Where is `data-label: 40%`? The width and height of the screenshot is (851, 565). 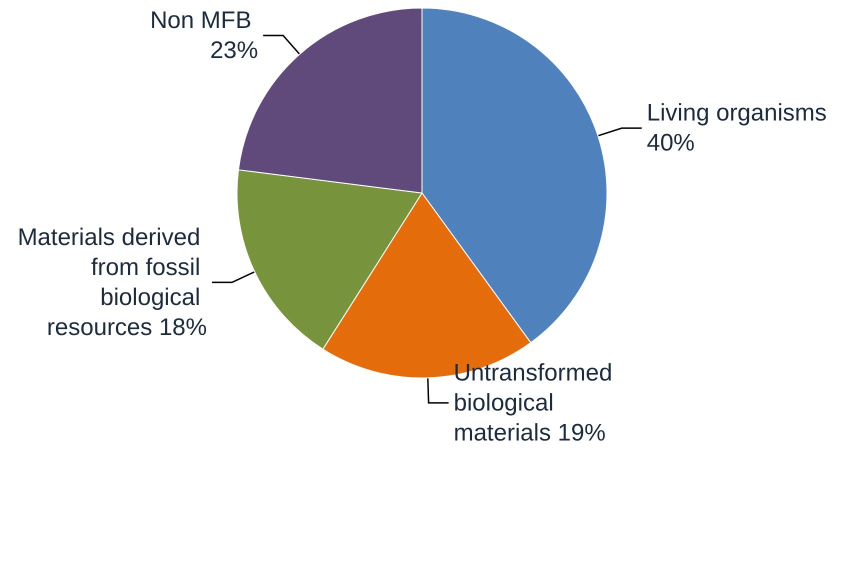 data-label: 40% is located at coordinates (670, 143).